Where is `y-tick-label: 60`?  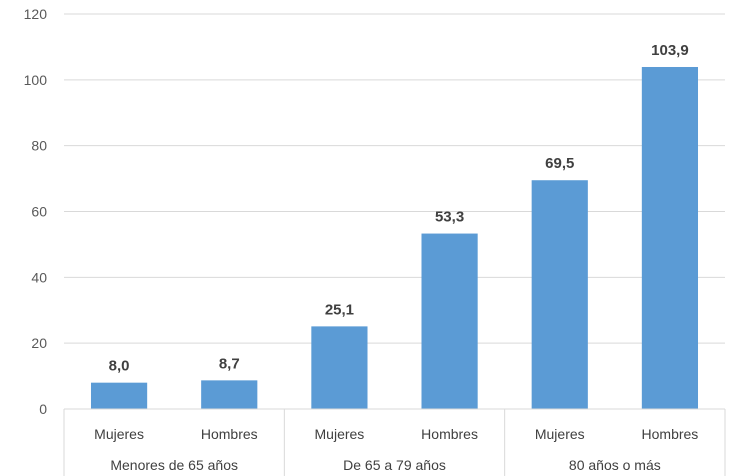 y-tick-label: 60 is located at coordinates (39, 212).